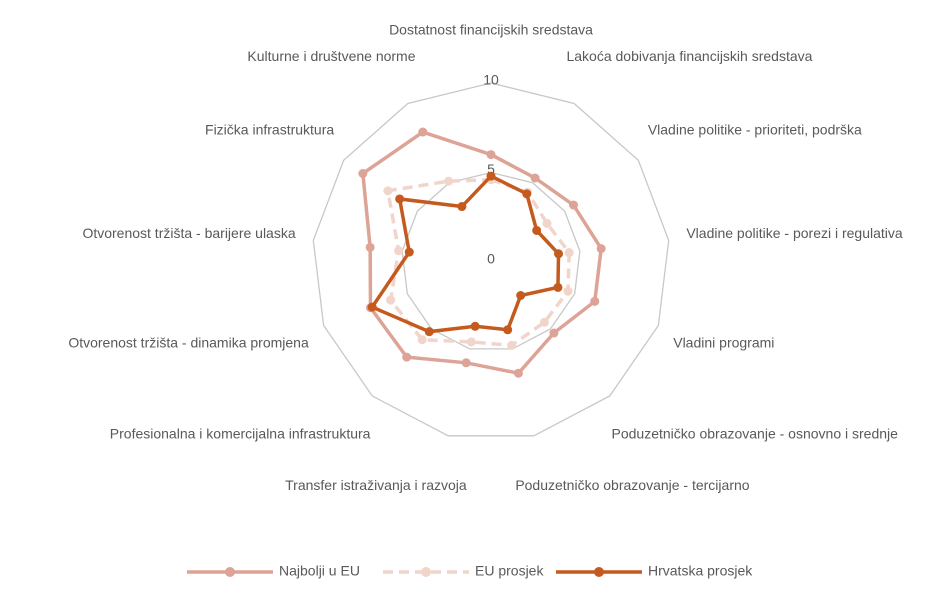 The image size is (949, 593). I want to click on category-label: Vladine politike - prioriteti, podrška, so click(755, 129).